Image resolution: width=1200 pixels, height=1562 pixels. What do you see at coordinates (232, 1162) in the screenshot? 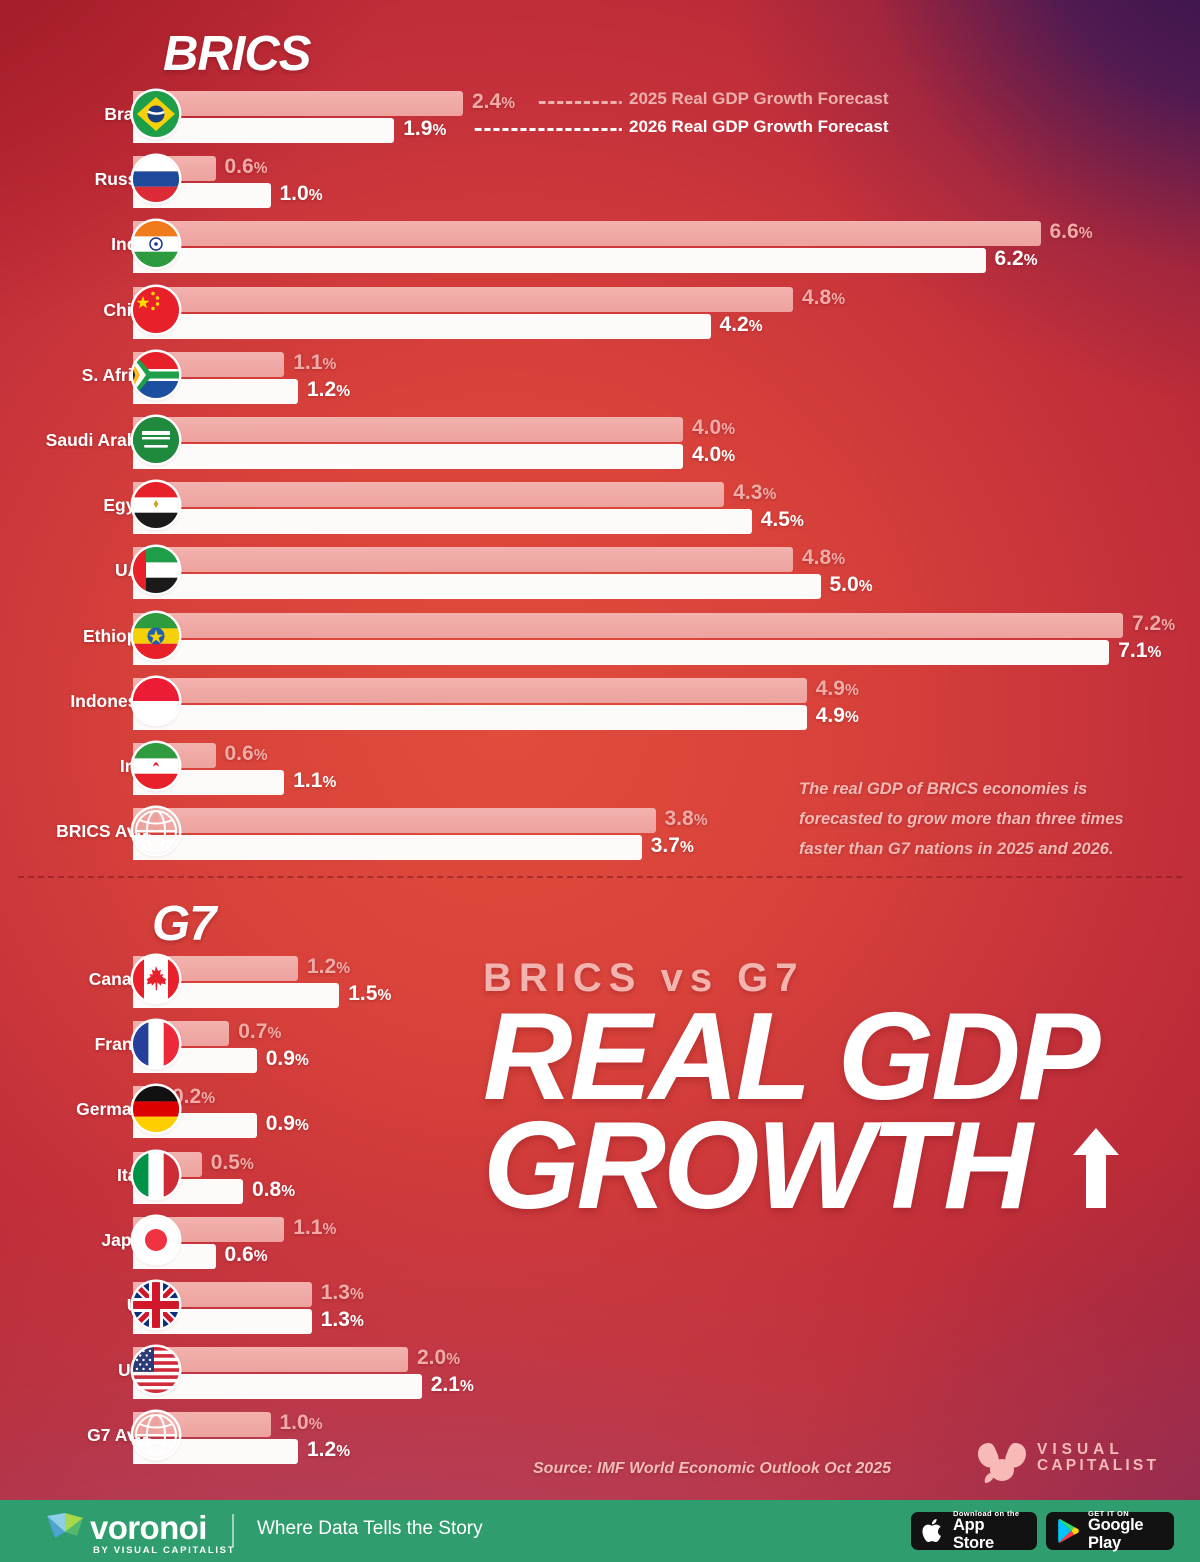
I see `value-label-2025: 0.5%` at bounding box center [232, 1162].